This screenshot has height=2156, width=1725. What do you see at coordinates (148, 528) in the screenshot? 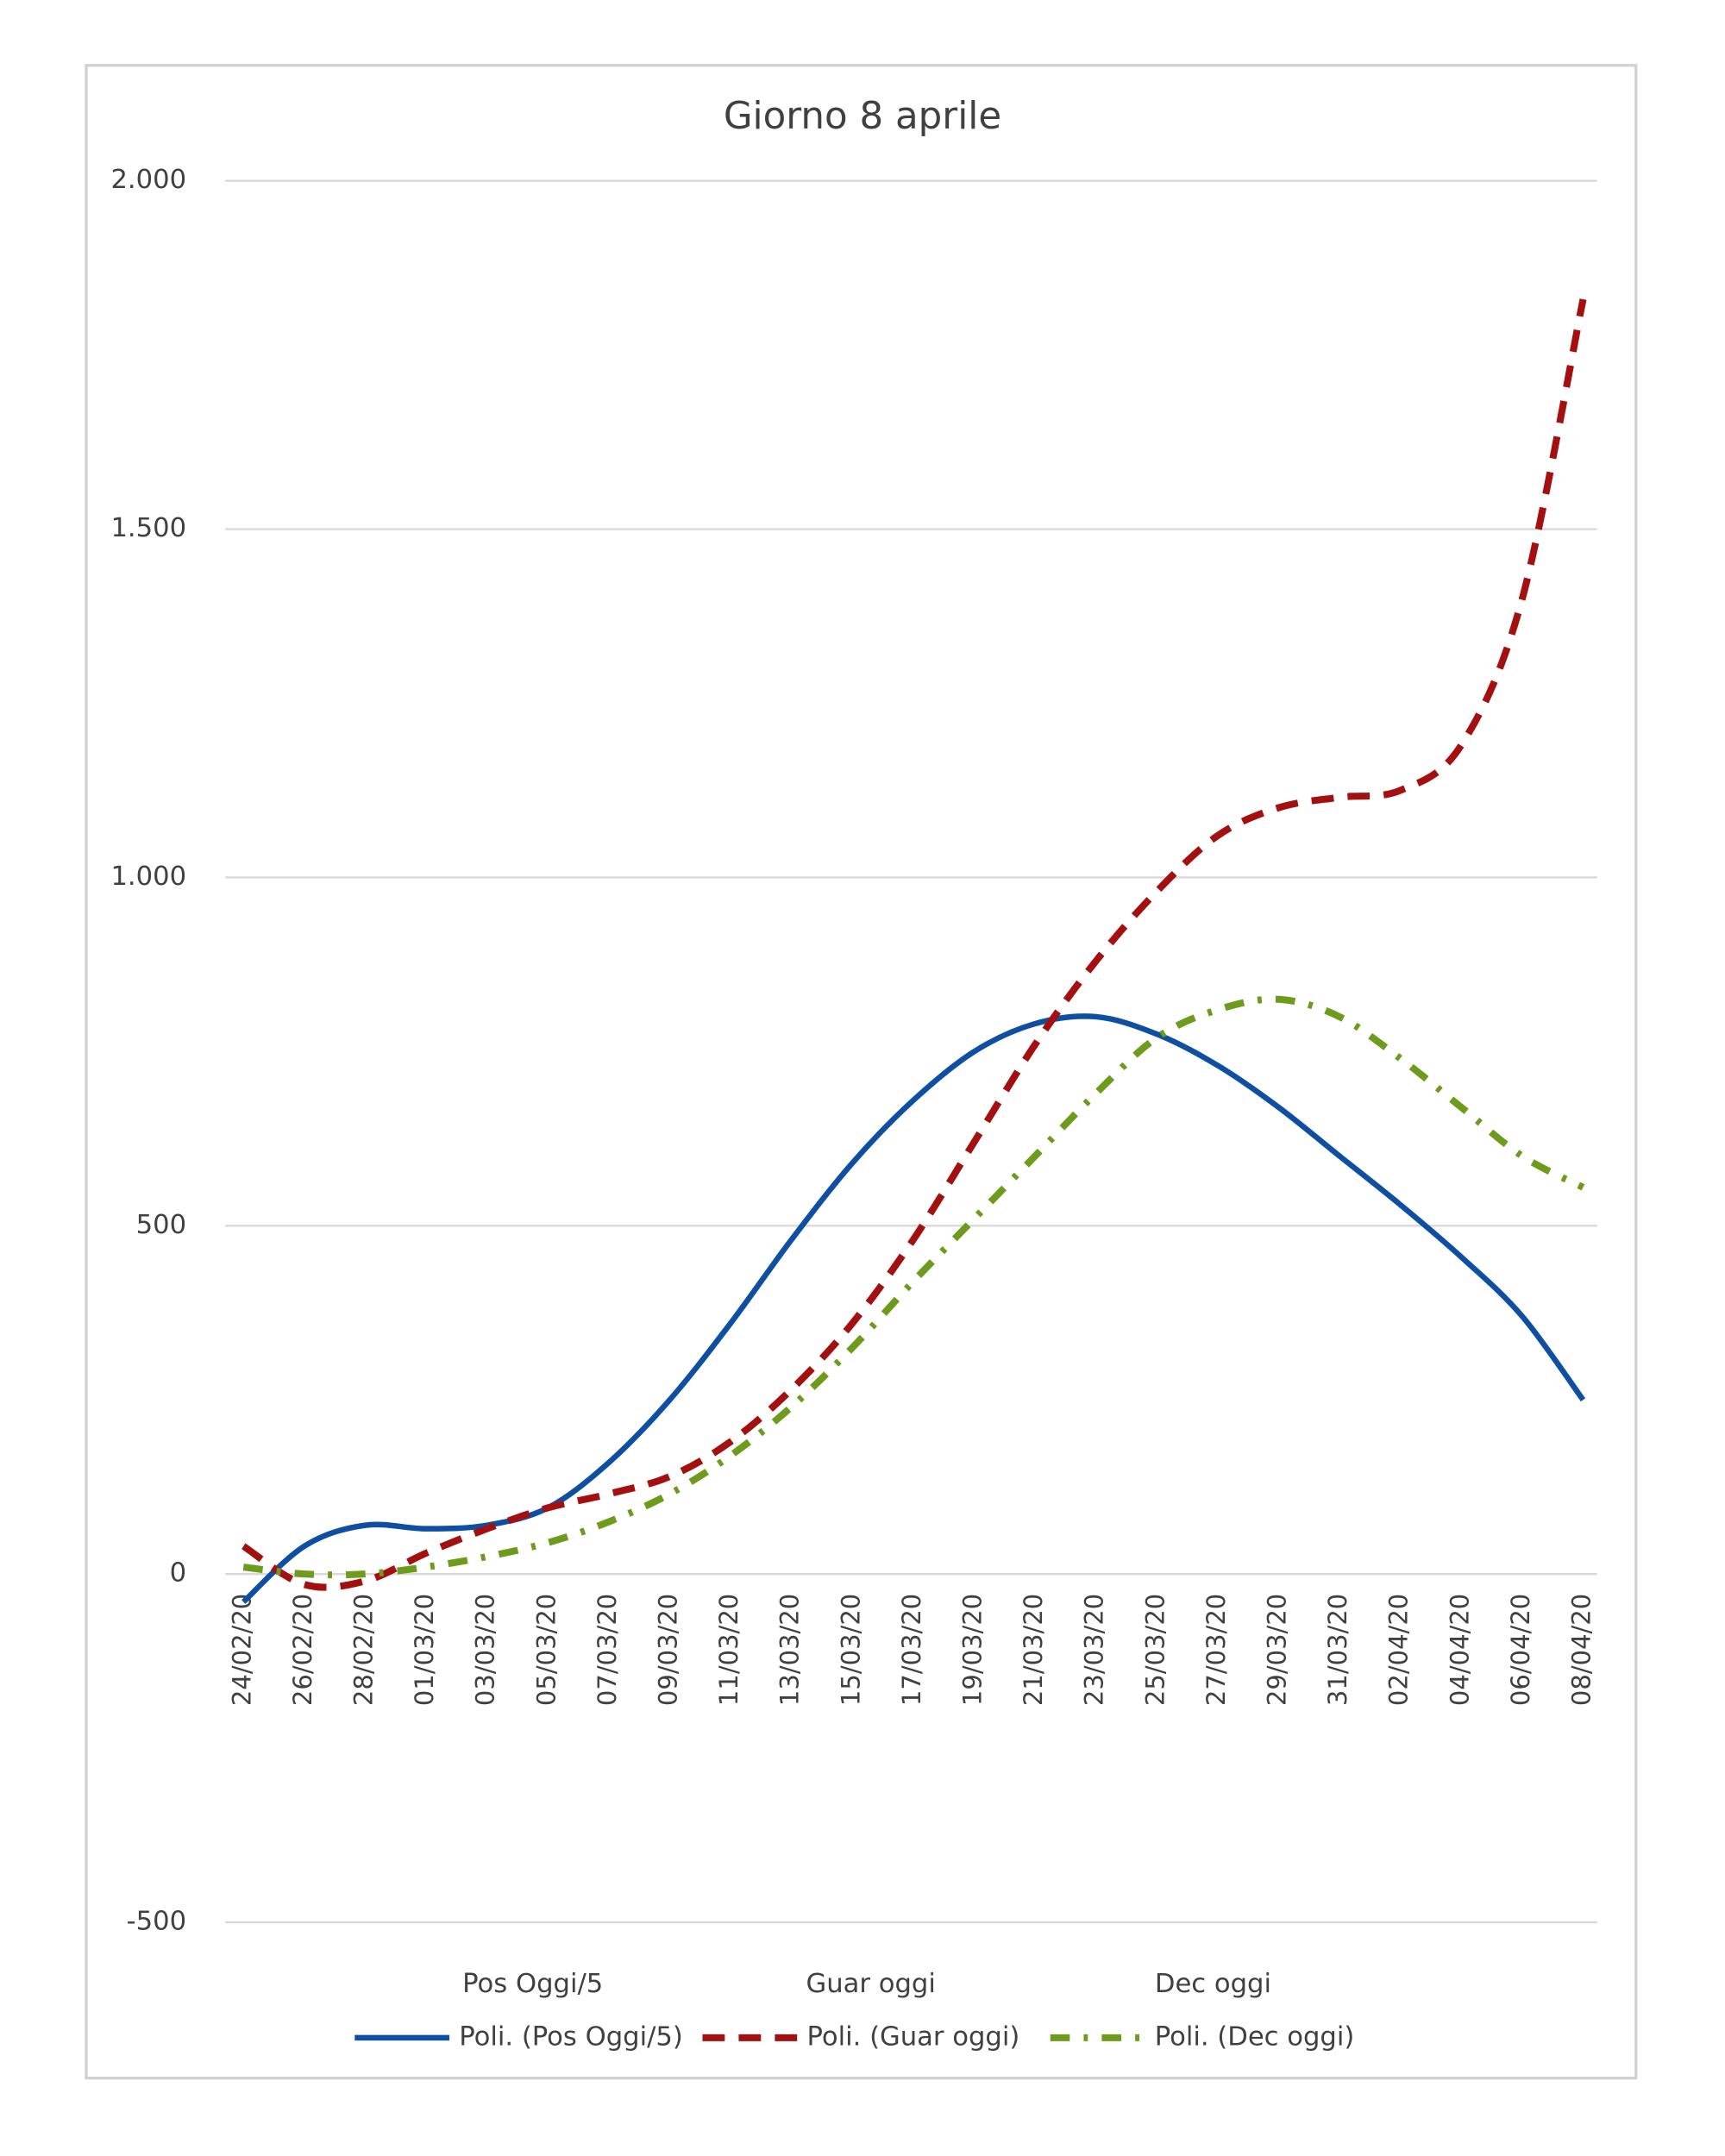
I see `y-tick-label: 1.500` at bounding box center [148, 528].